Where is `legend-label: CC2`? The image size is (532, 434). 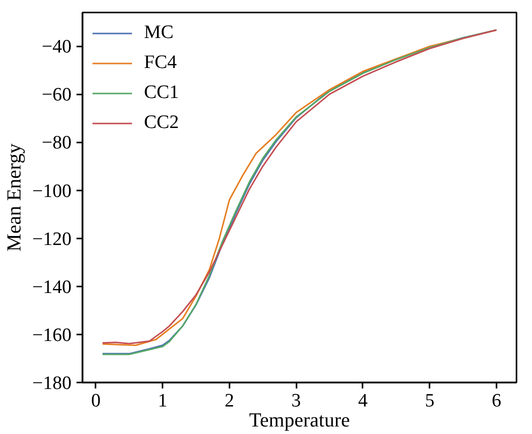
legend-label: CC2 is located at coordinates (161, 123).